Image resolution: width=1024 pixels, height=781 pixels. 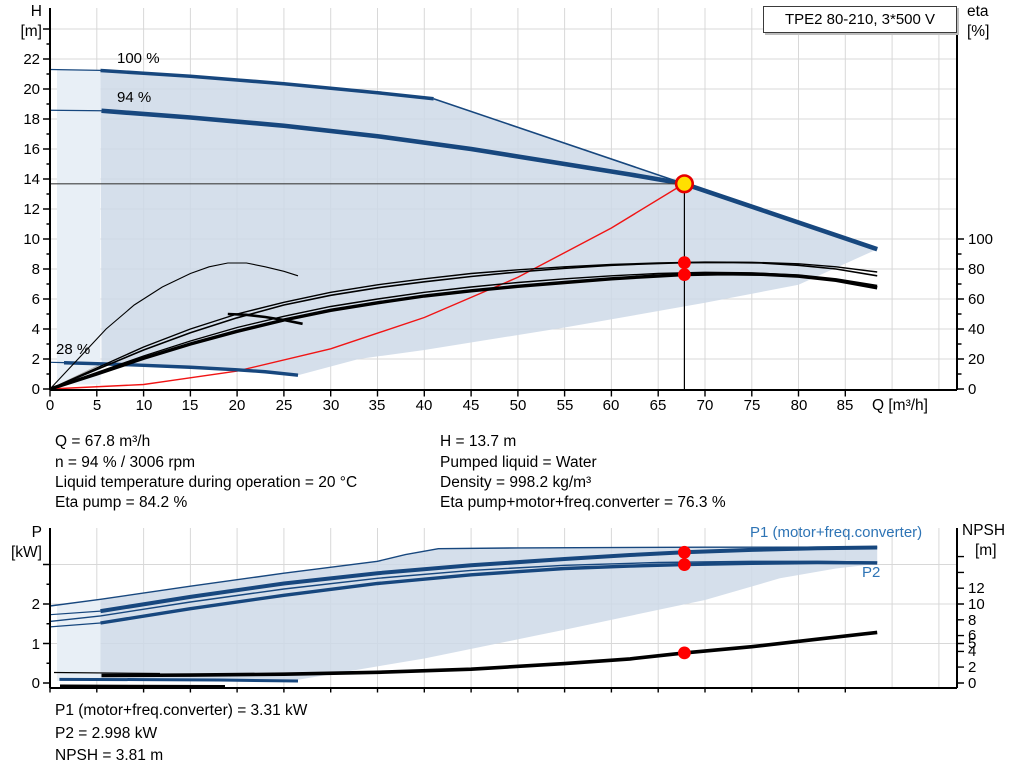 What do you see at coordinates (107, 673) in the screenshot?
I see `npsh-100-lead` at bounding box center [107, 673].